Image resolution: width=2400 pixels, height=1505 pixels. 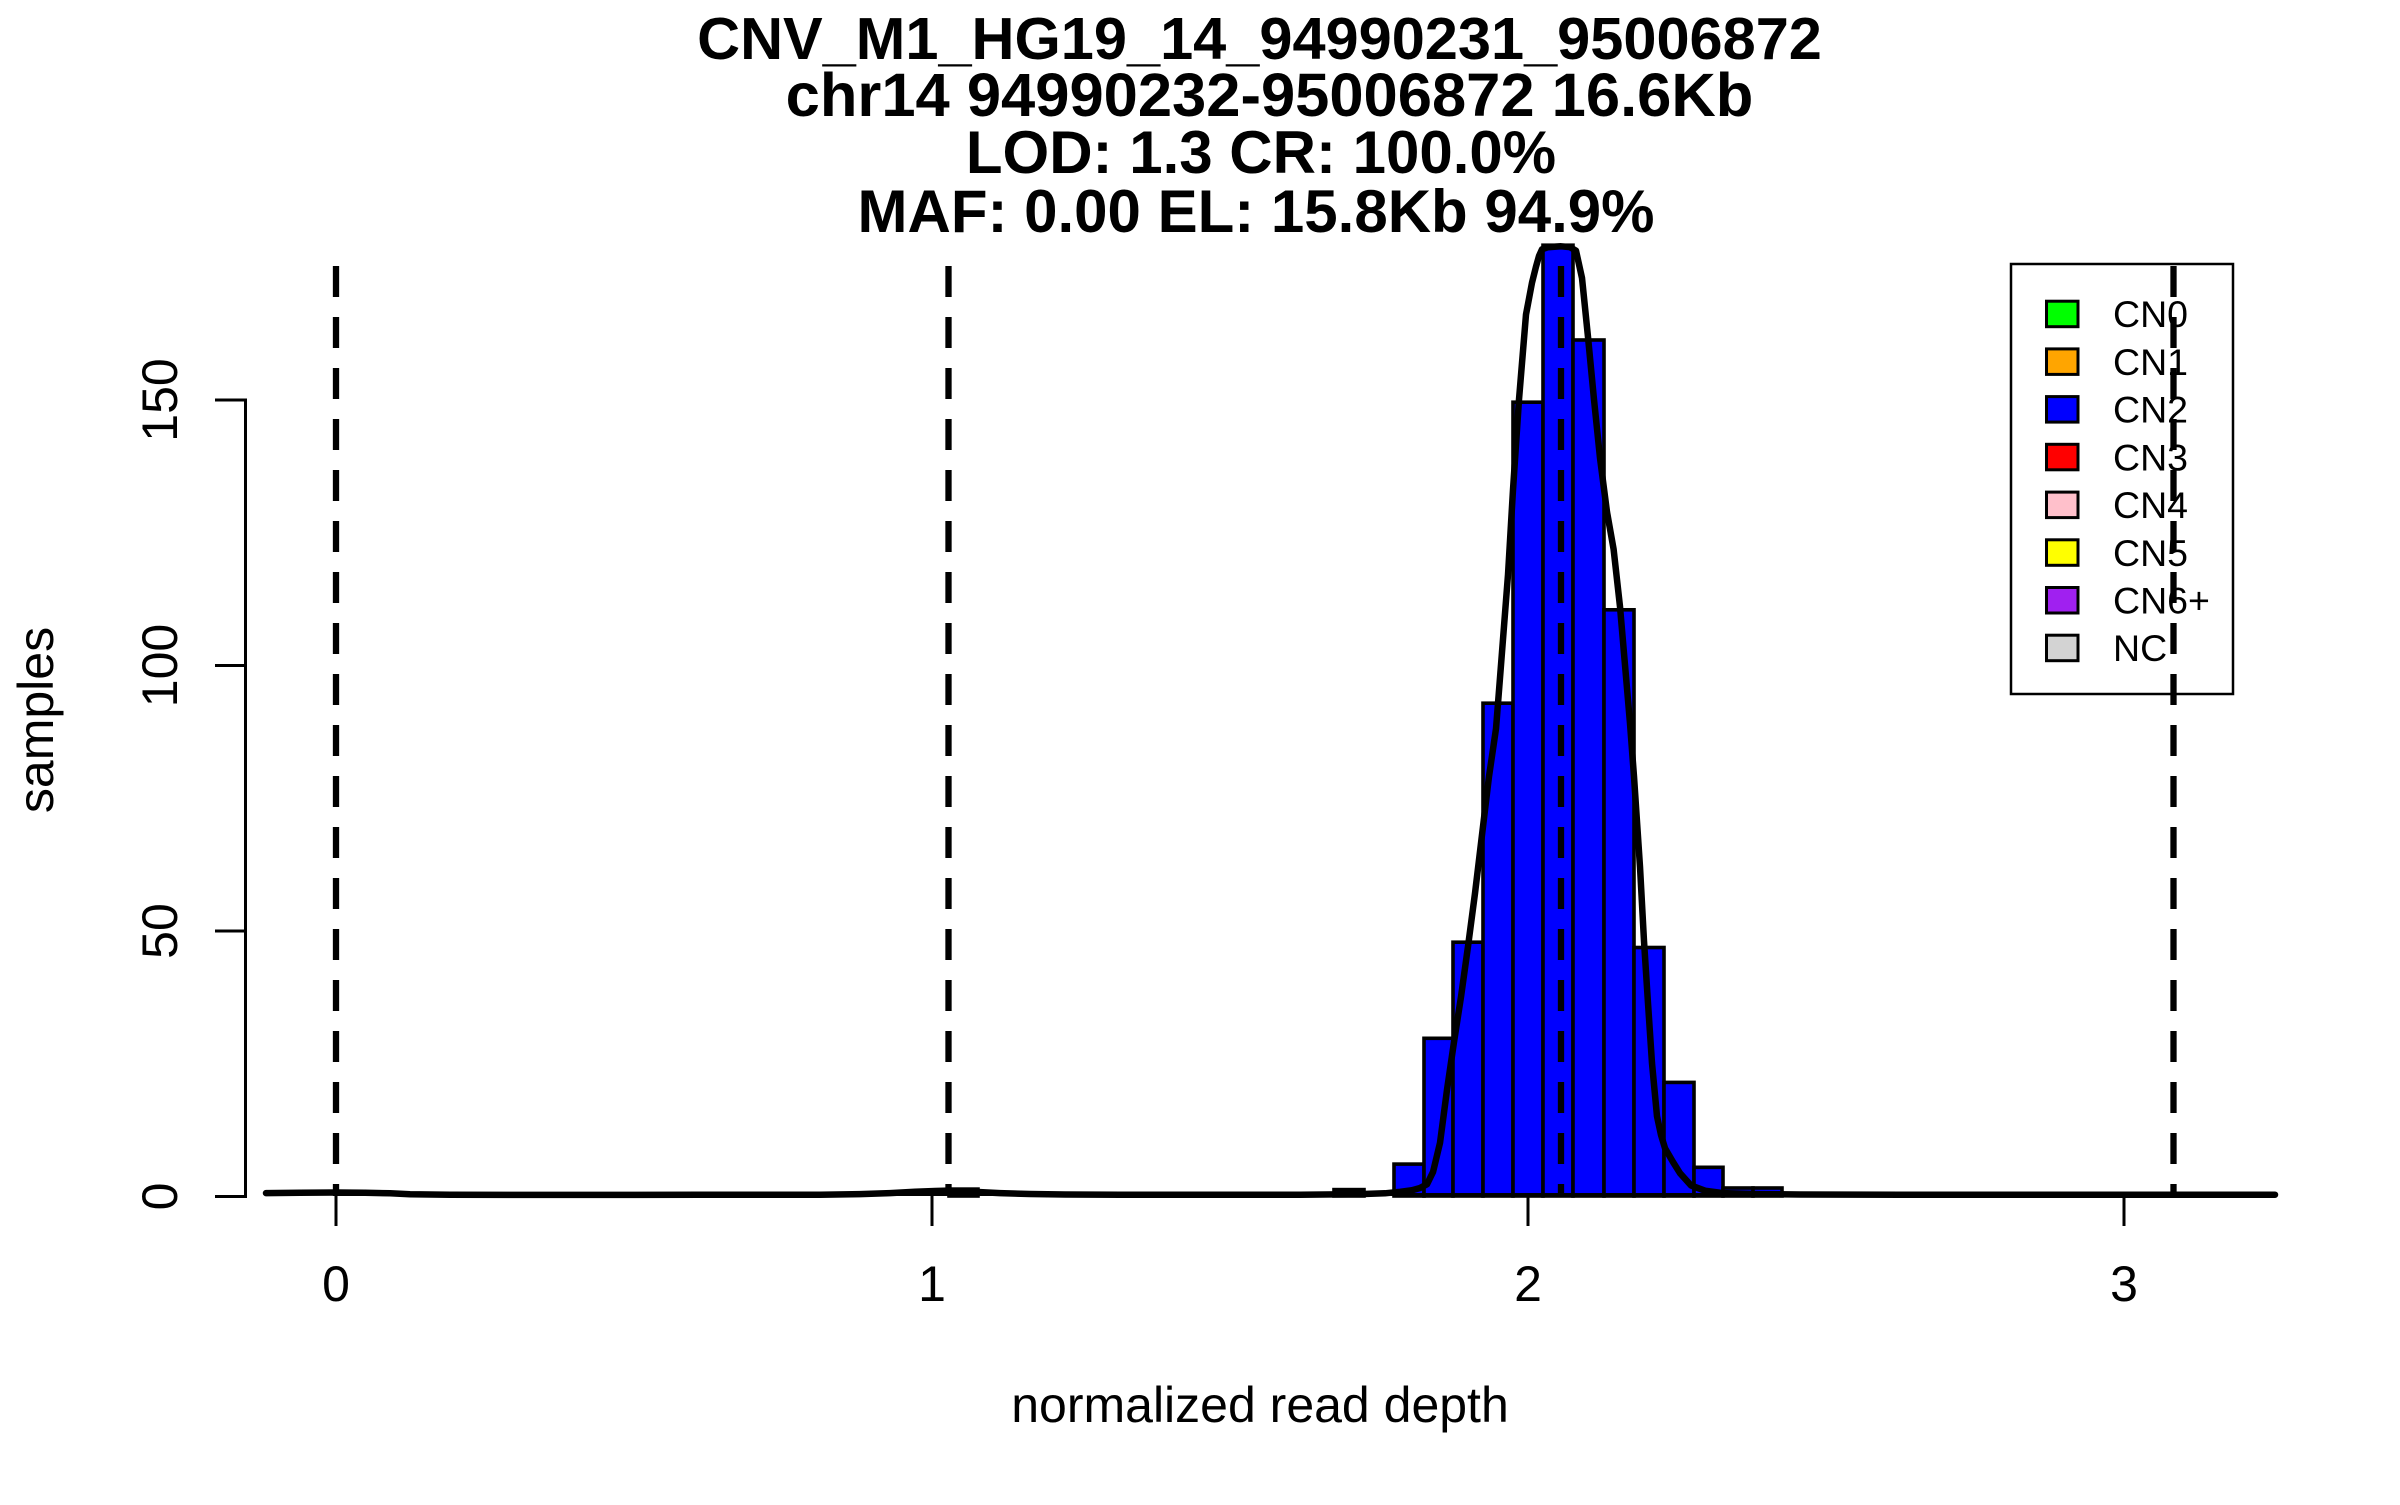 What do you see at coordinates (1261, 152) in the screenshot?
I see `svg-text: LOD: 1.3 CR: 100.0%` at bounding box center [1261, 152].